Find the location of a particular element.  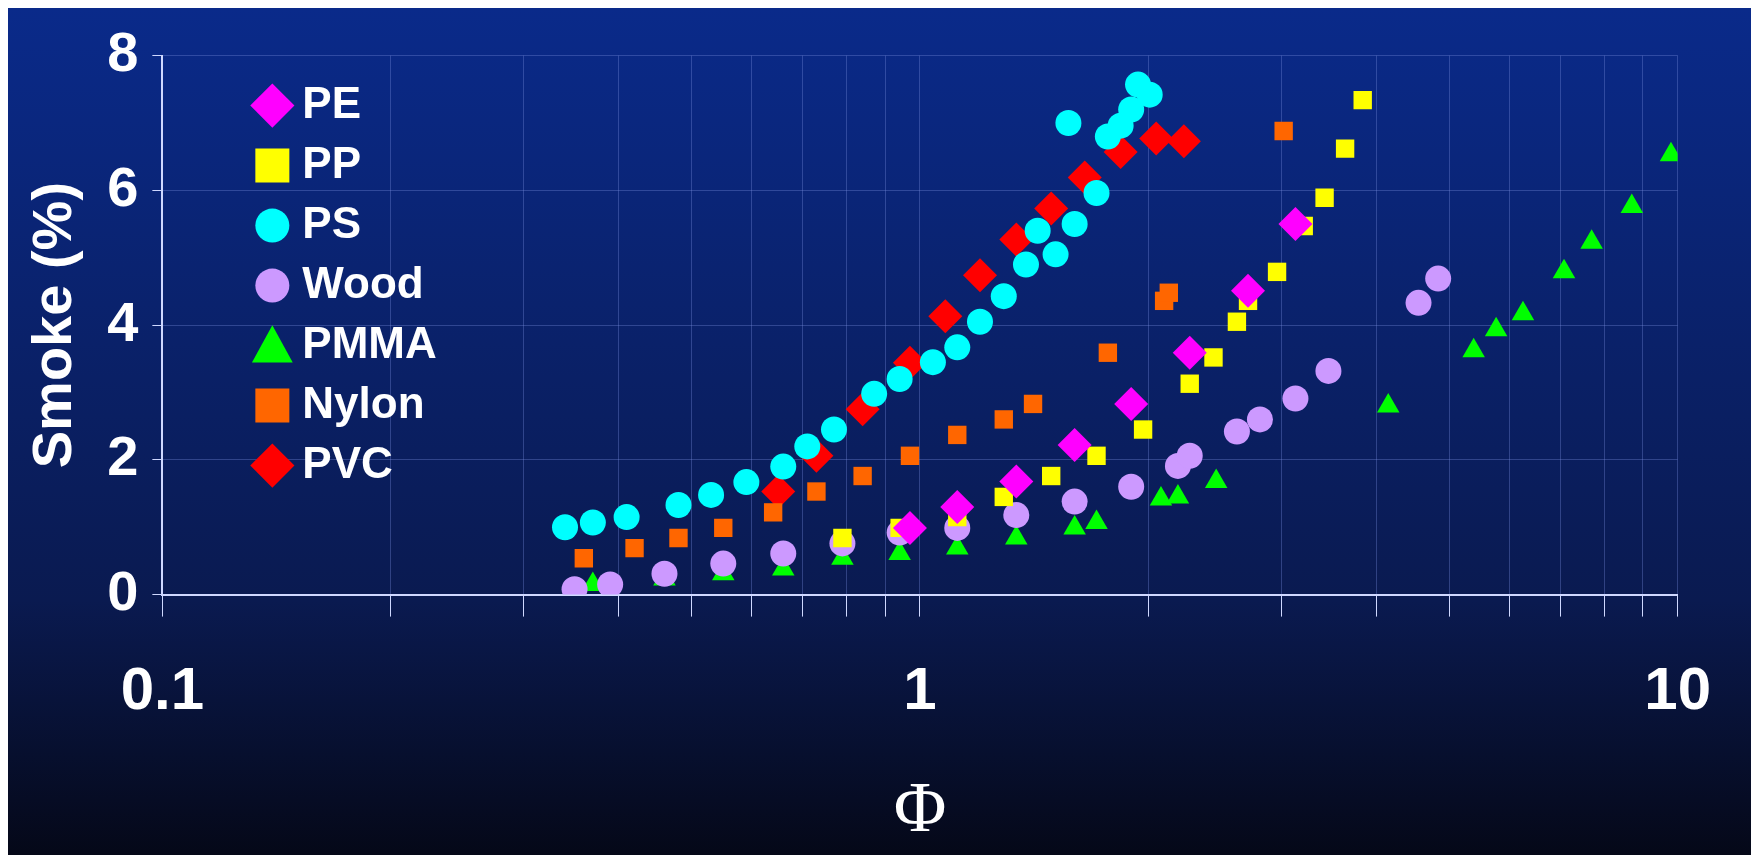

legend-label: Wood is located at coordinates (363, 282).